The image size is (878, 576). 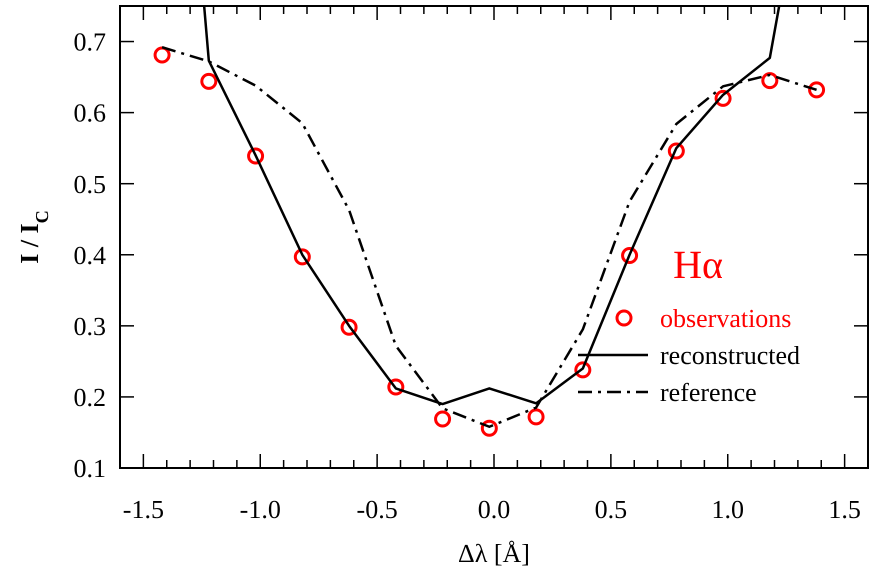 What do you see at coordinates (698, 264) in the screenshot?
I see `legend-title: Hα` at bounding box center [698, 264].